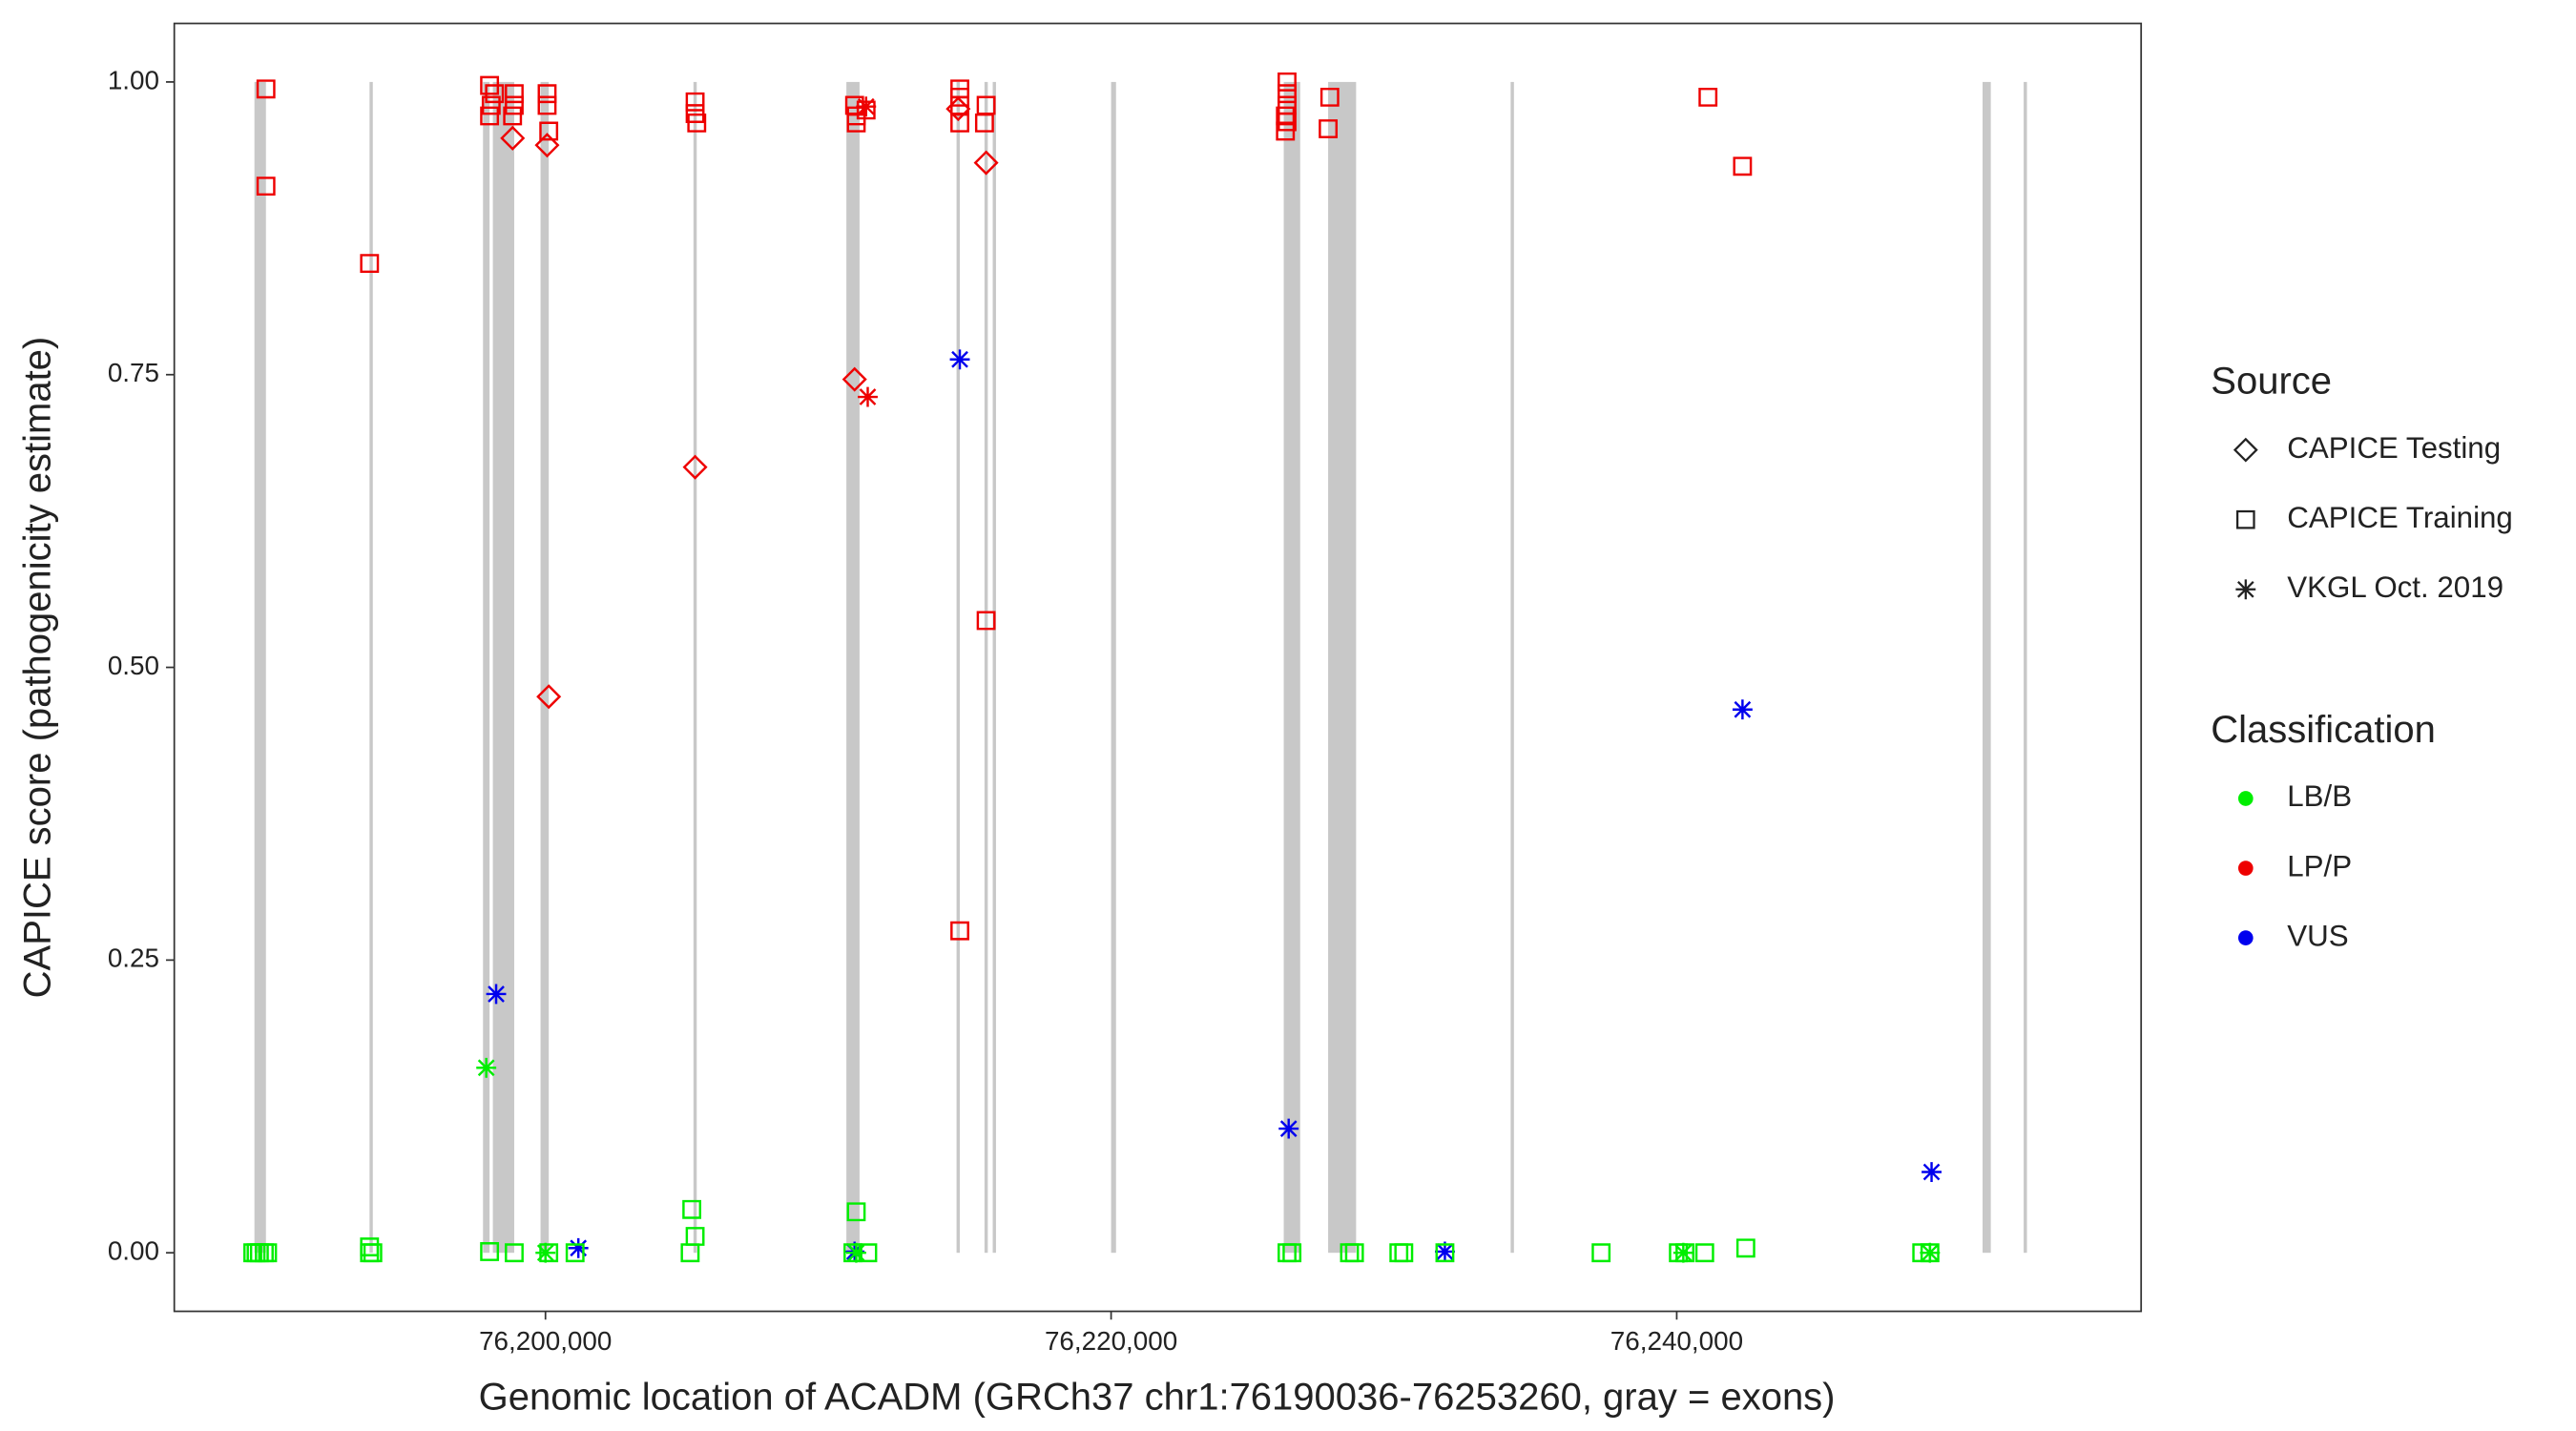 The image size is (2576, 1431). I want to click on legend-label: CAPICE Testing, so click(2394, 448).